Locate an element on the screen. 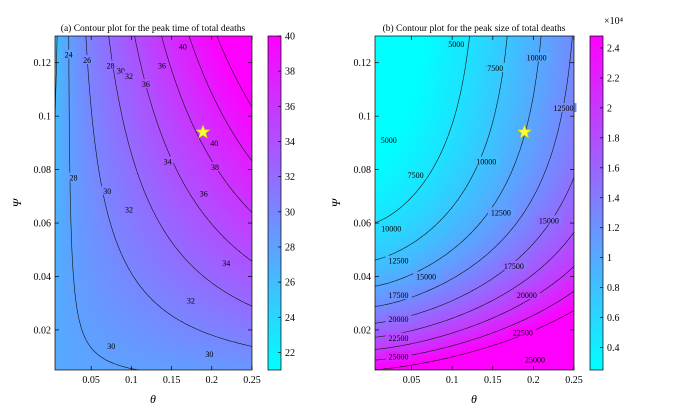 The image size is (677, 411). panel-b-colorbar-tick-label: 1.8 is located at coordinates (613, 138).